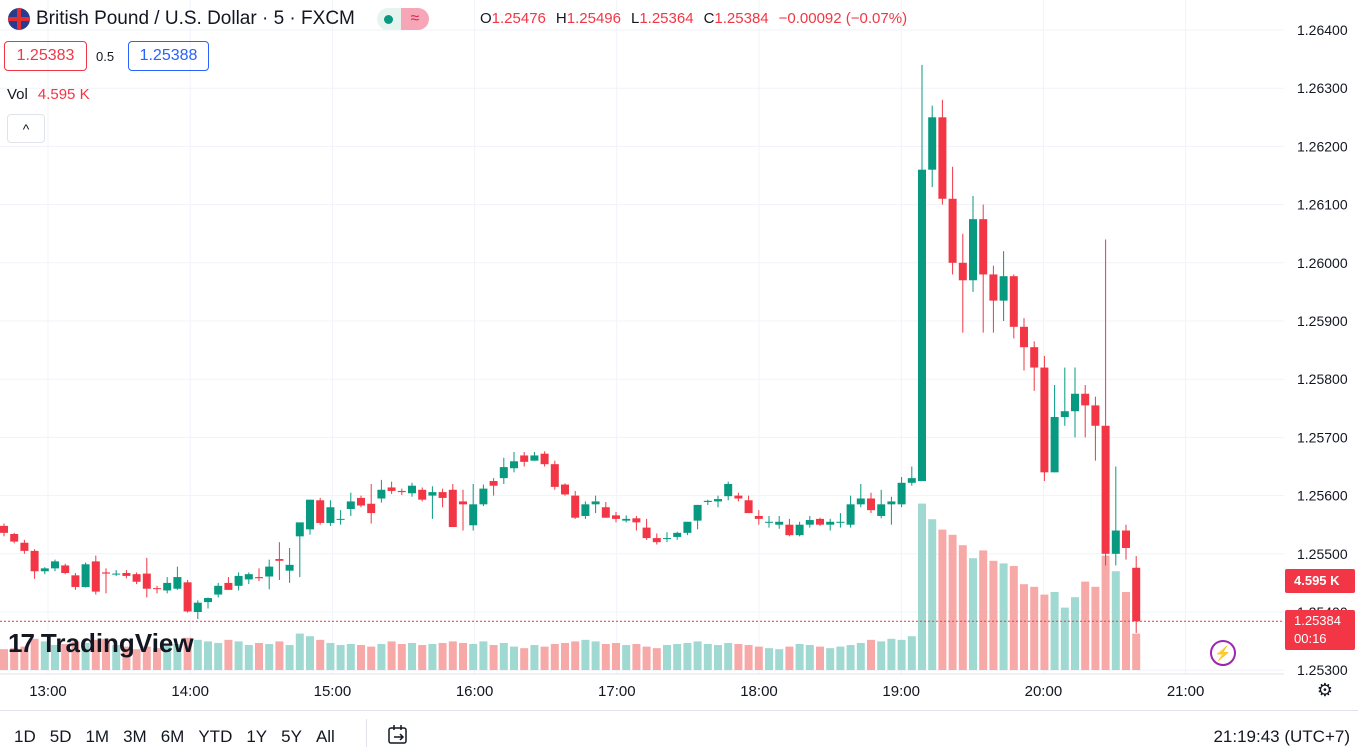  I want to click on price-tick-label: 1.26300, so click(1322, 88).